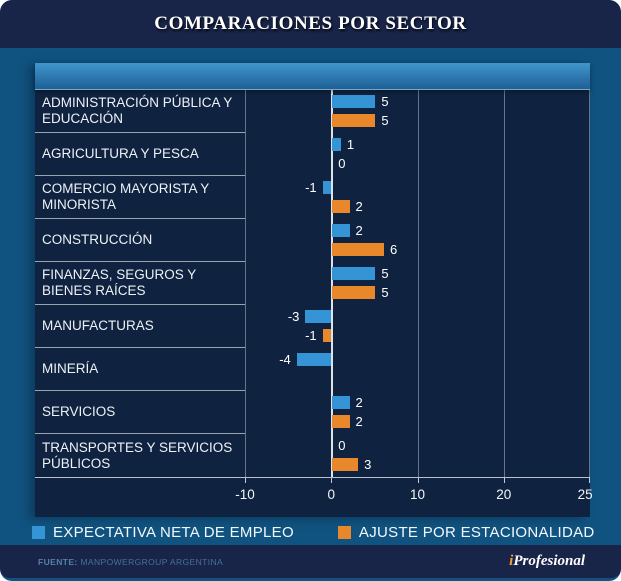 Image resolution: width=621 pixels, height=581 pixels. I want to click on row-plot: -4, so click(417, 369).